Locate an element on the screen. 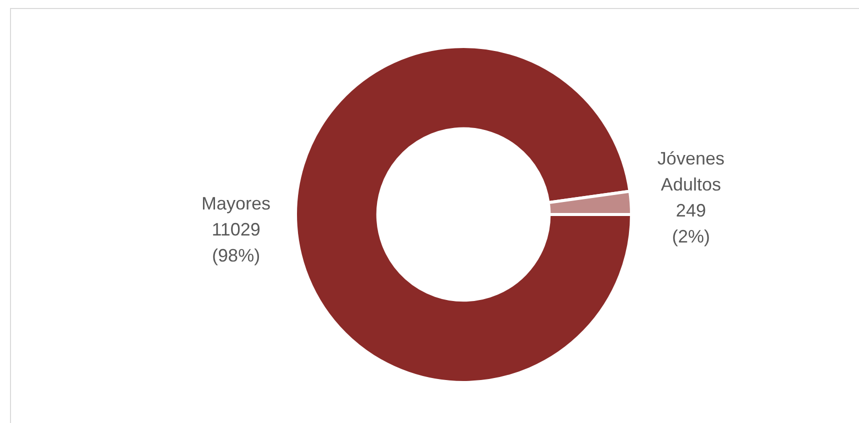 The height and width of the screenshot is (423, 859). slice-label: Mayores is located at coordinates (236, 203).